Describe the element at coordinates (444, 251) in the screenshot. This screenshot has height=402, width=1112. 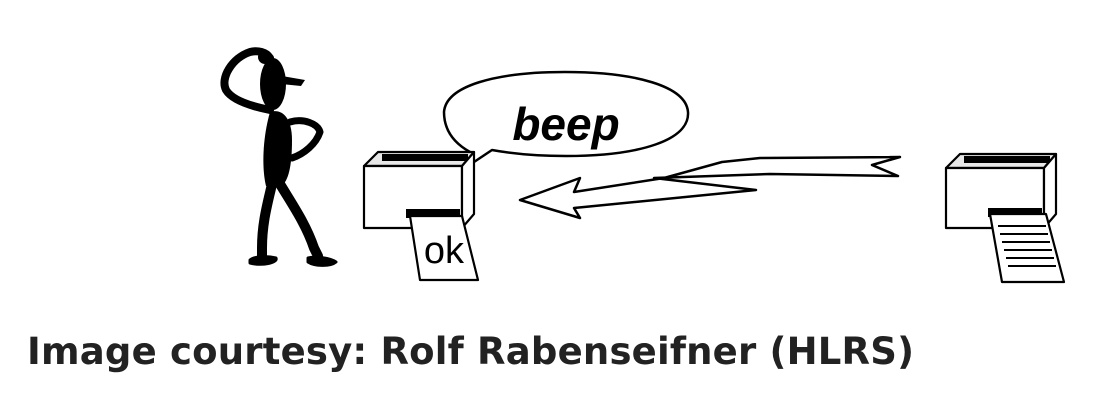
I see `receiver-paper-text: ok` at that location.